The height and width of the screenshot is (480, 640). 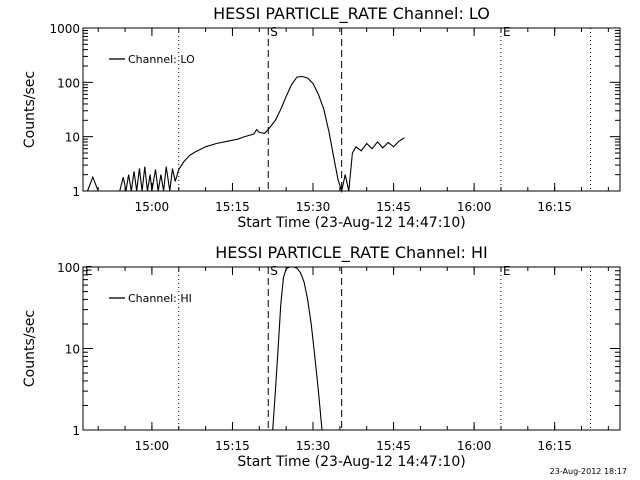 What do you see at coordinates (351, 14) in the screenshot?
I see `chart-title: HESSI PARTICLE_RATE Channel: LO` at bounding box center [351, 14].